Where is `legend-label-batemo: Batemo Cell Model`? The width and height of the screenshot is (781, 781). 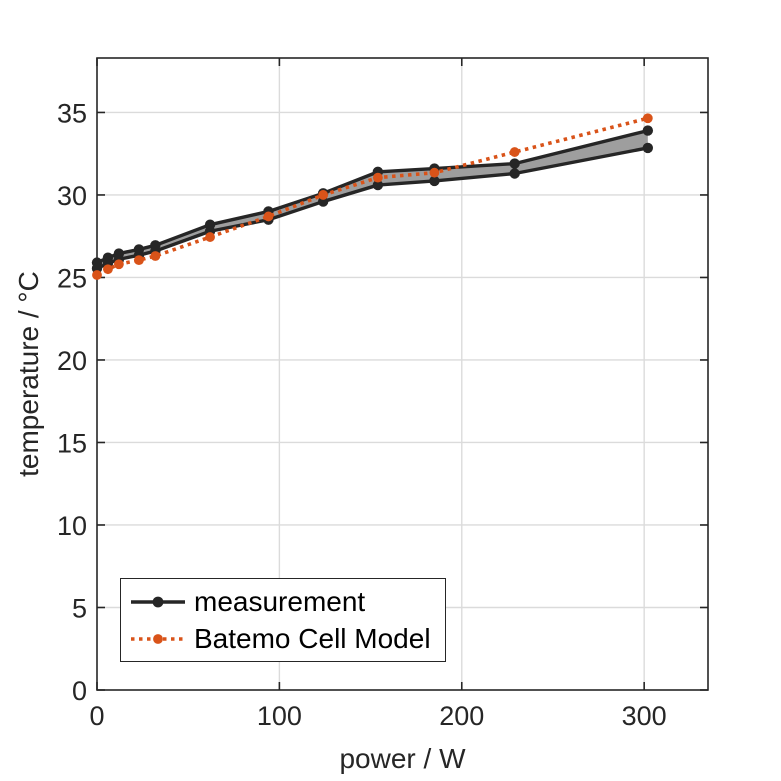 legend-label-batemo: Batemo Cell Model is located at coordinates (312, 638).